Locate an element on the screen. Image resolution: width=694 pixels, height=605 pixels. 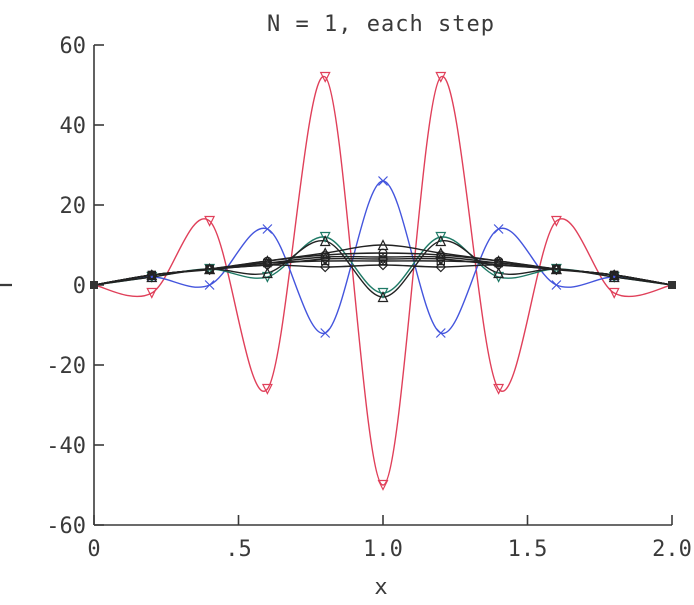
y-axis-ticks: -60 -40 -20 0 20 40 60 is located at coordinates (75, 286).